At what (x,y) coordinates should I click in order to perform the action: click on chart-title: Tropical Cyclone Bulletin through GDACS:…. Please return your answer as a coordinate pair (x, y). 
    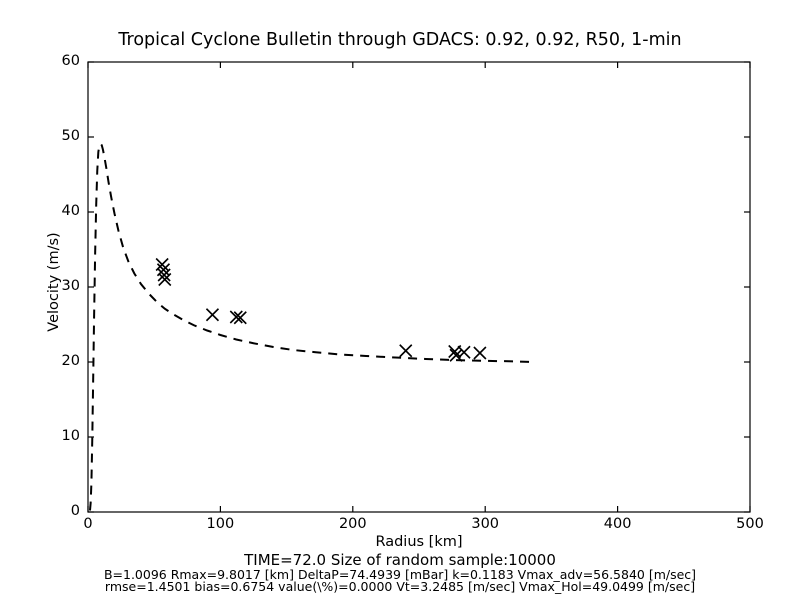
    Looking at the image, I should click on (400, 40).